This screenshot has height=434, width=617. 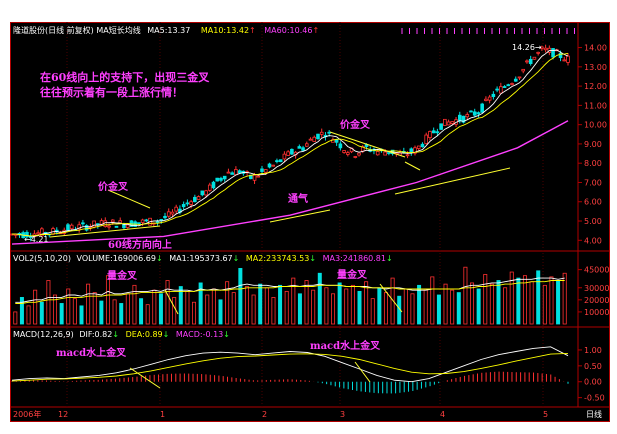 What do you see at coordinates (288, 30) in the screenshot?
I see `ma60-value: MA60:10.46` at bounding box center [288, 30].